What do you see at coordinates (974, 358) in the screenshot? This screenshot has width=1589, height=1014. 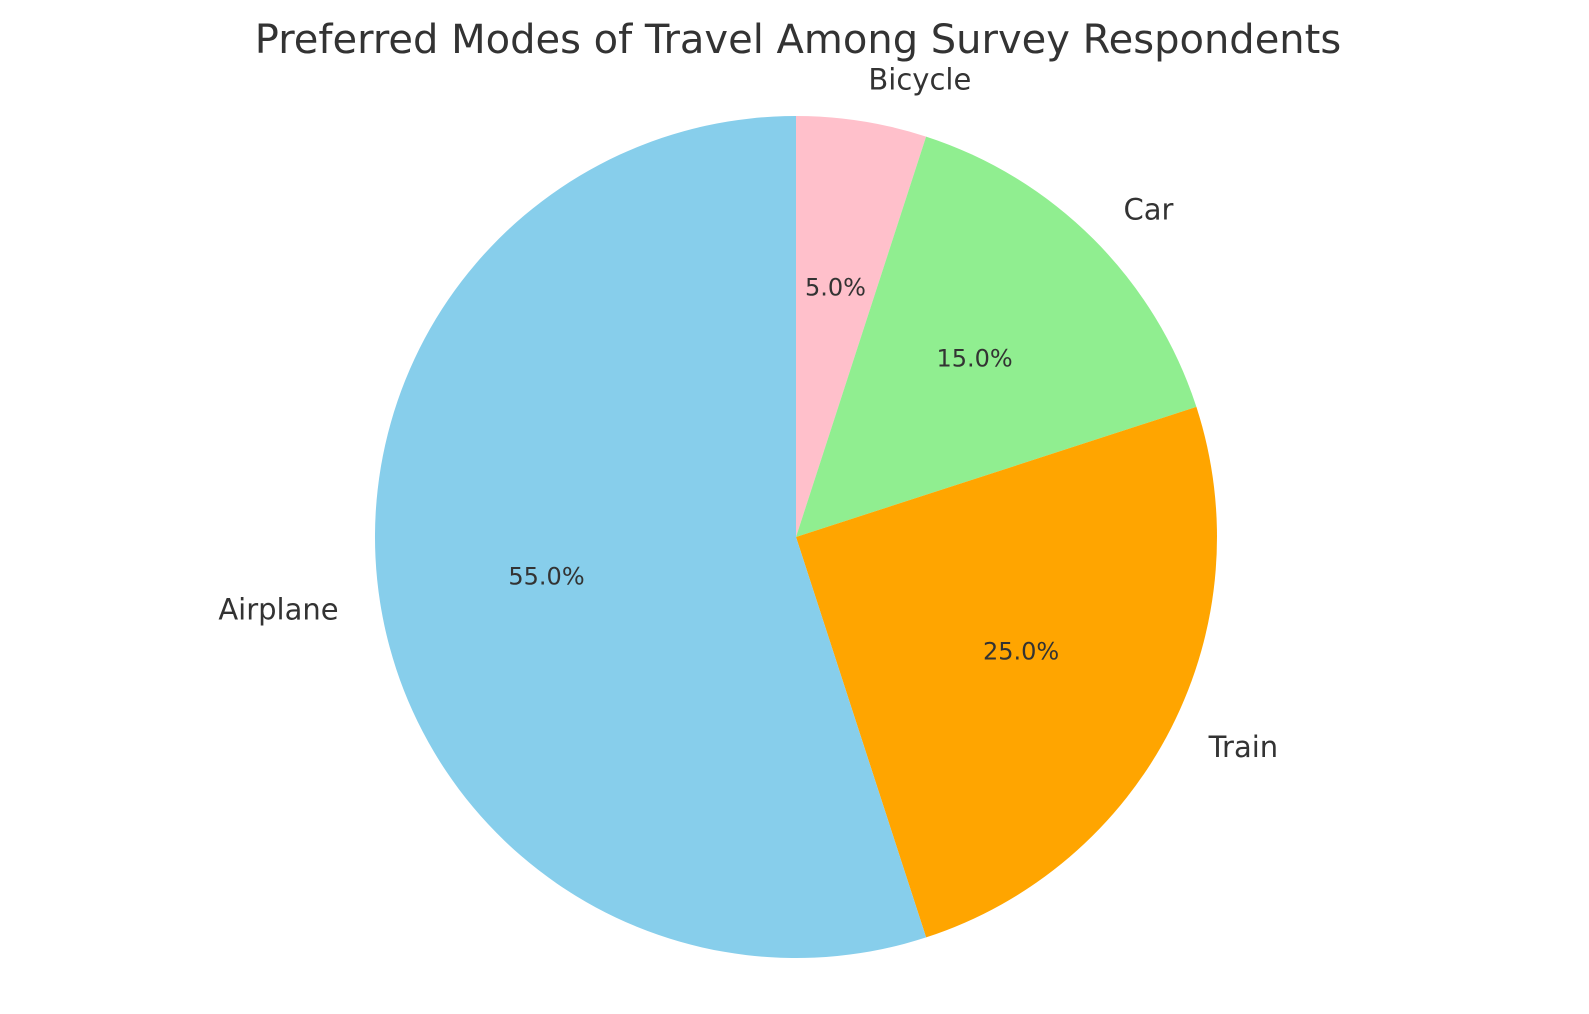 I see `slice-value-car: 15.0%` at bounding box center [974, 358].